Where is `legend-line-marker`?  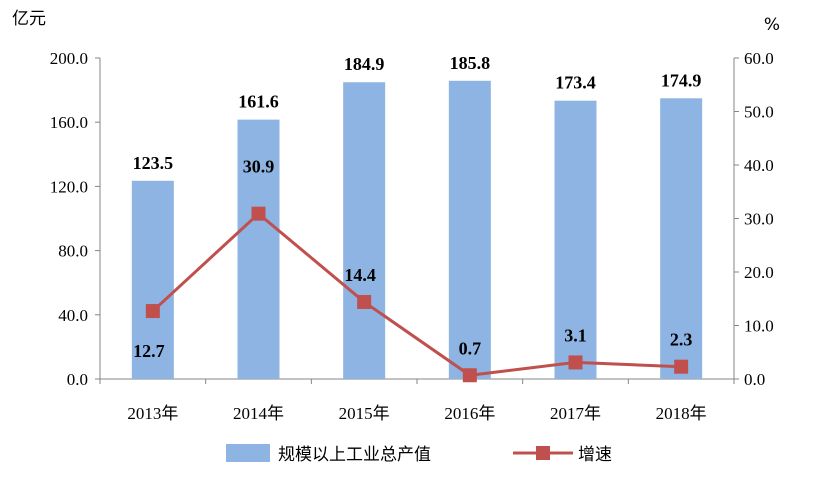
legend-line-marker is located at coordinates (543, 453).